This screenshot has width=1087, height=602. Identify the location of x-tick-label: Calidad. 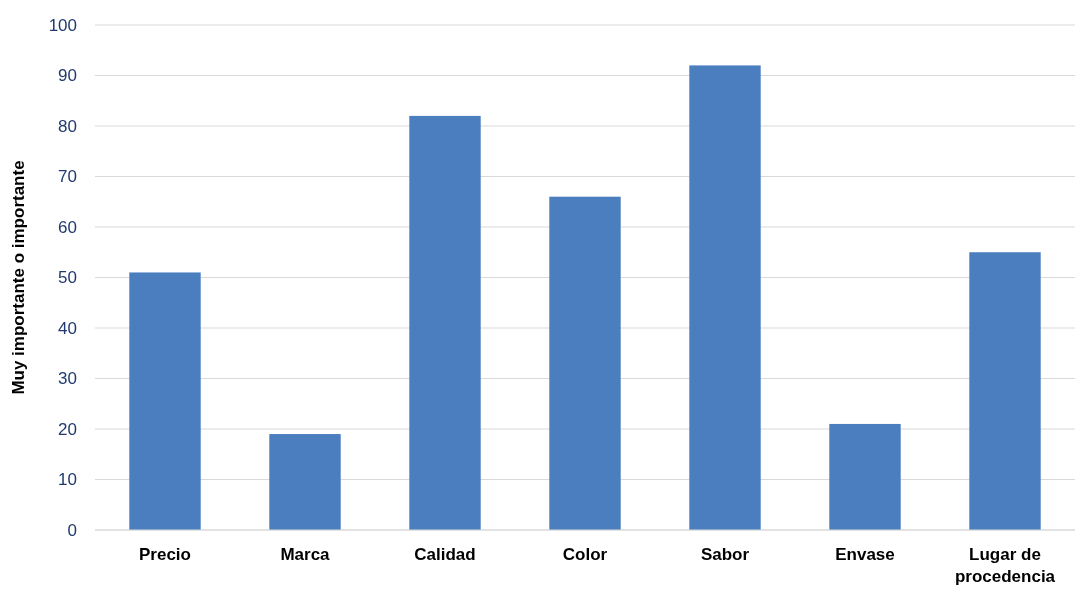
(445, 554).